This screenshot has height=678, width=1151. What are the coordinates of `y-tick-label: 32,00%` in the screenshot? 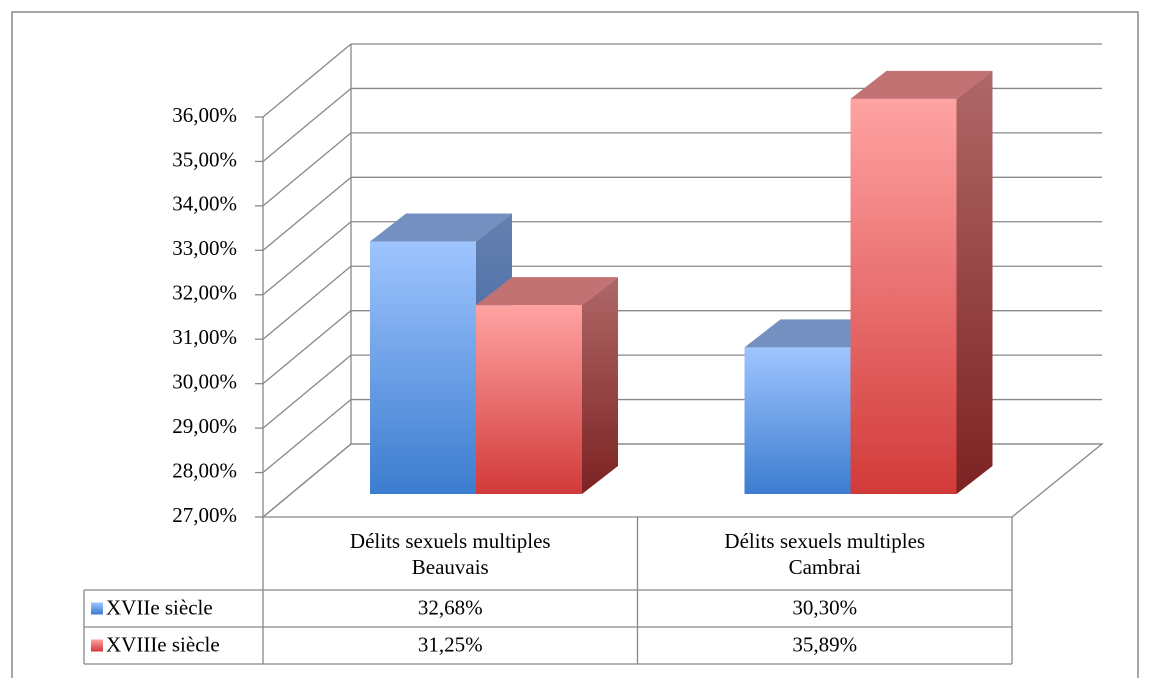 It's located at (204, 293).